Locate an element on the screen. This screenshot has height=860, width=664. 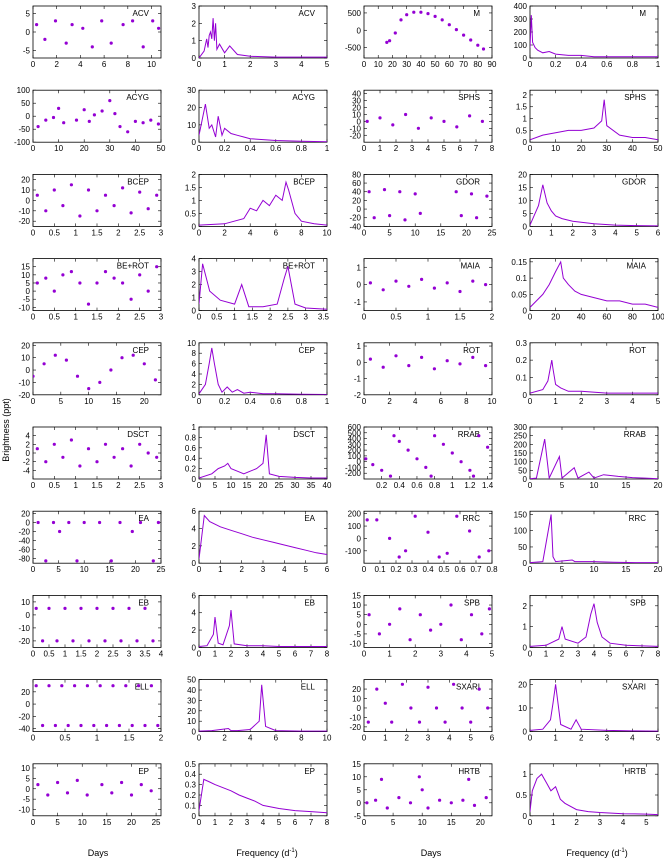
rrab-light-ytick-label-3: 100 is located at coordinates (355, 456).